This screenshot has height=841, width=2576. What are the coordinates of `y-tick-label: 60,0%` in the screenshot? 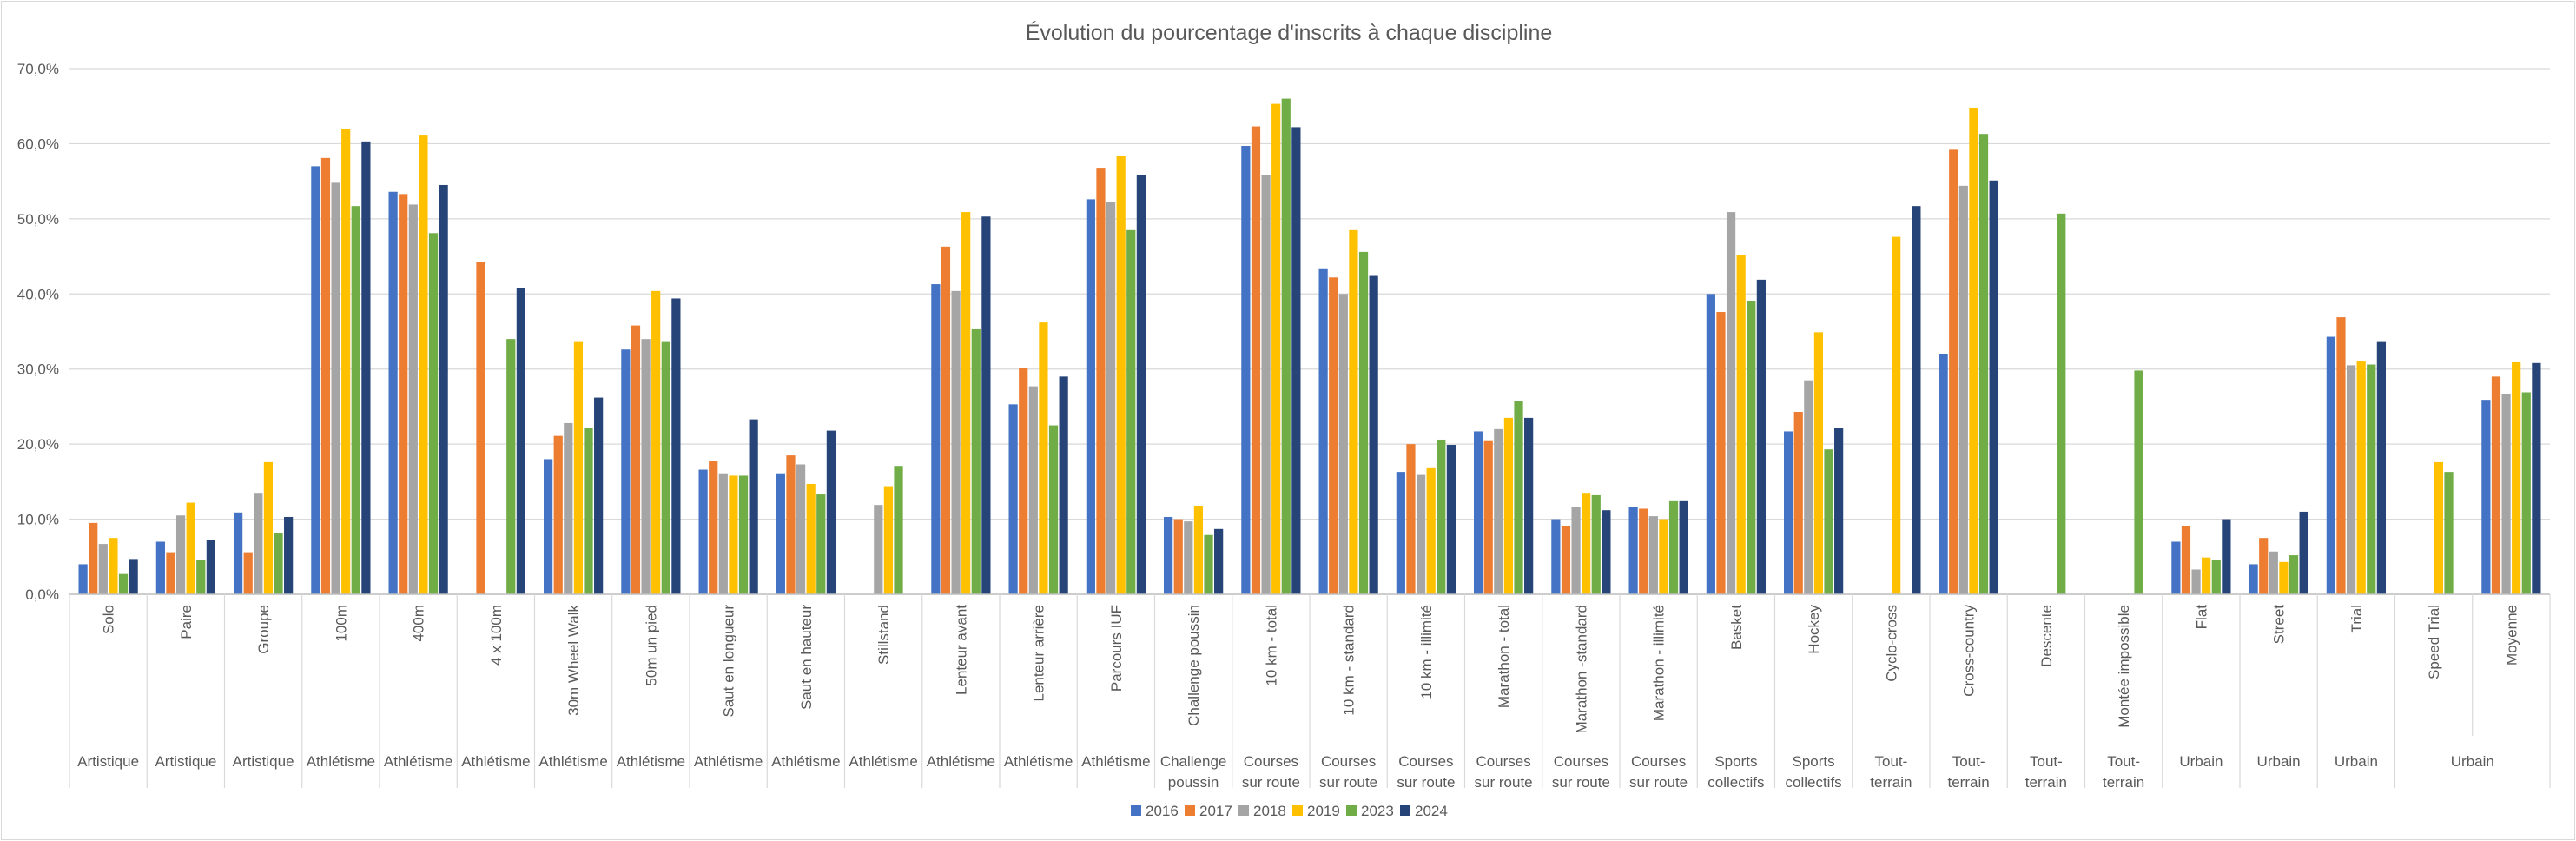 It's located at (38, 144).